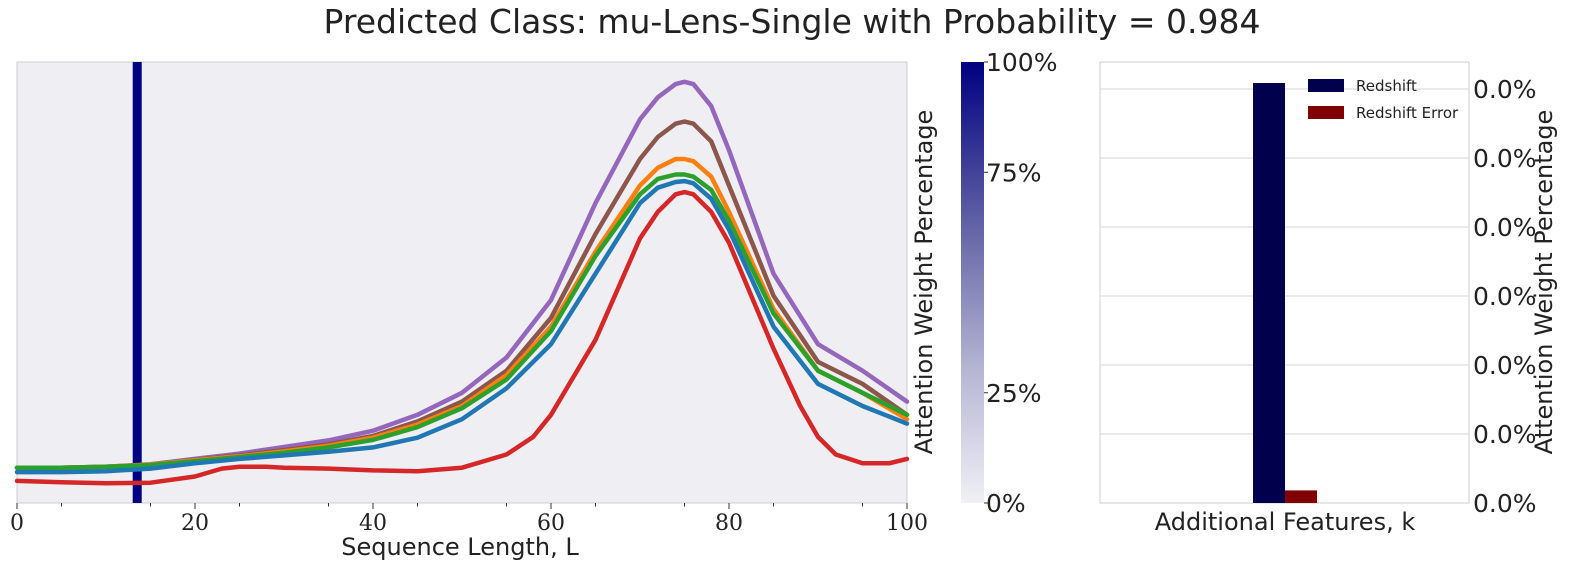 The height and width of the screenshot is (576, 1584). I want to click on bar-y-axis-label: Attention Weight Percentage, so click(1544, 282).